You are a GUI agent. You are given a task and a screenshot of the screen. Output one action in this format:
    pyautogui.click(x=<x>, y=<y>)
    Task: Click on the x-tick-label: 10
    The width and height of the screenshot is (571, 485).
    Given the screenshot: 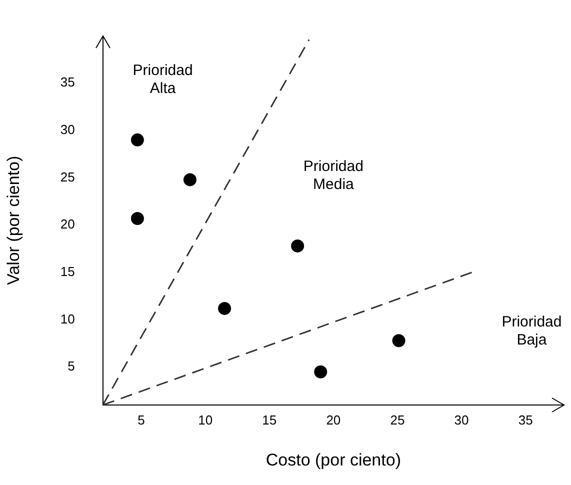 What is the action you would take?
    pyautogui.click(x=205, y=420)
    